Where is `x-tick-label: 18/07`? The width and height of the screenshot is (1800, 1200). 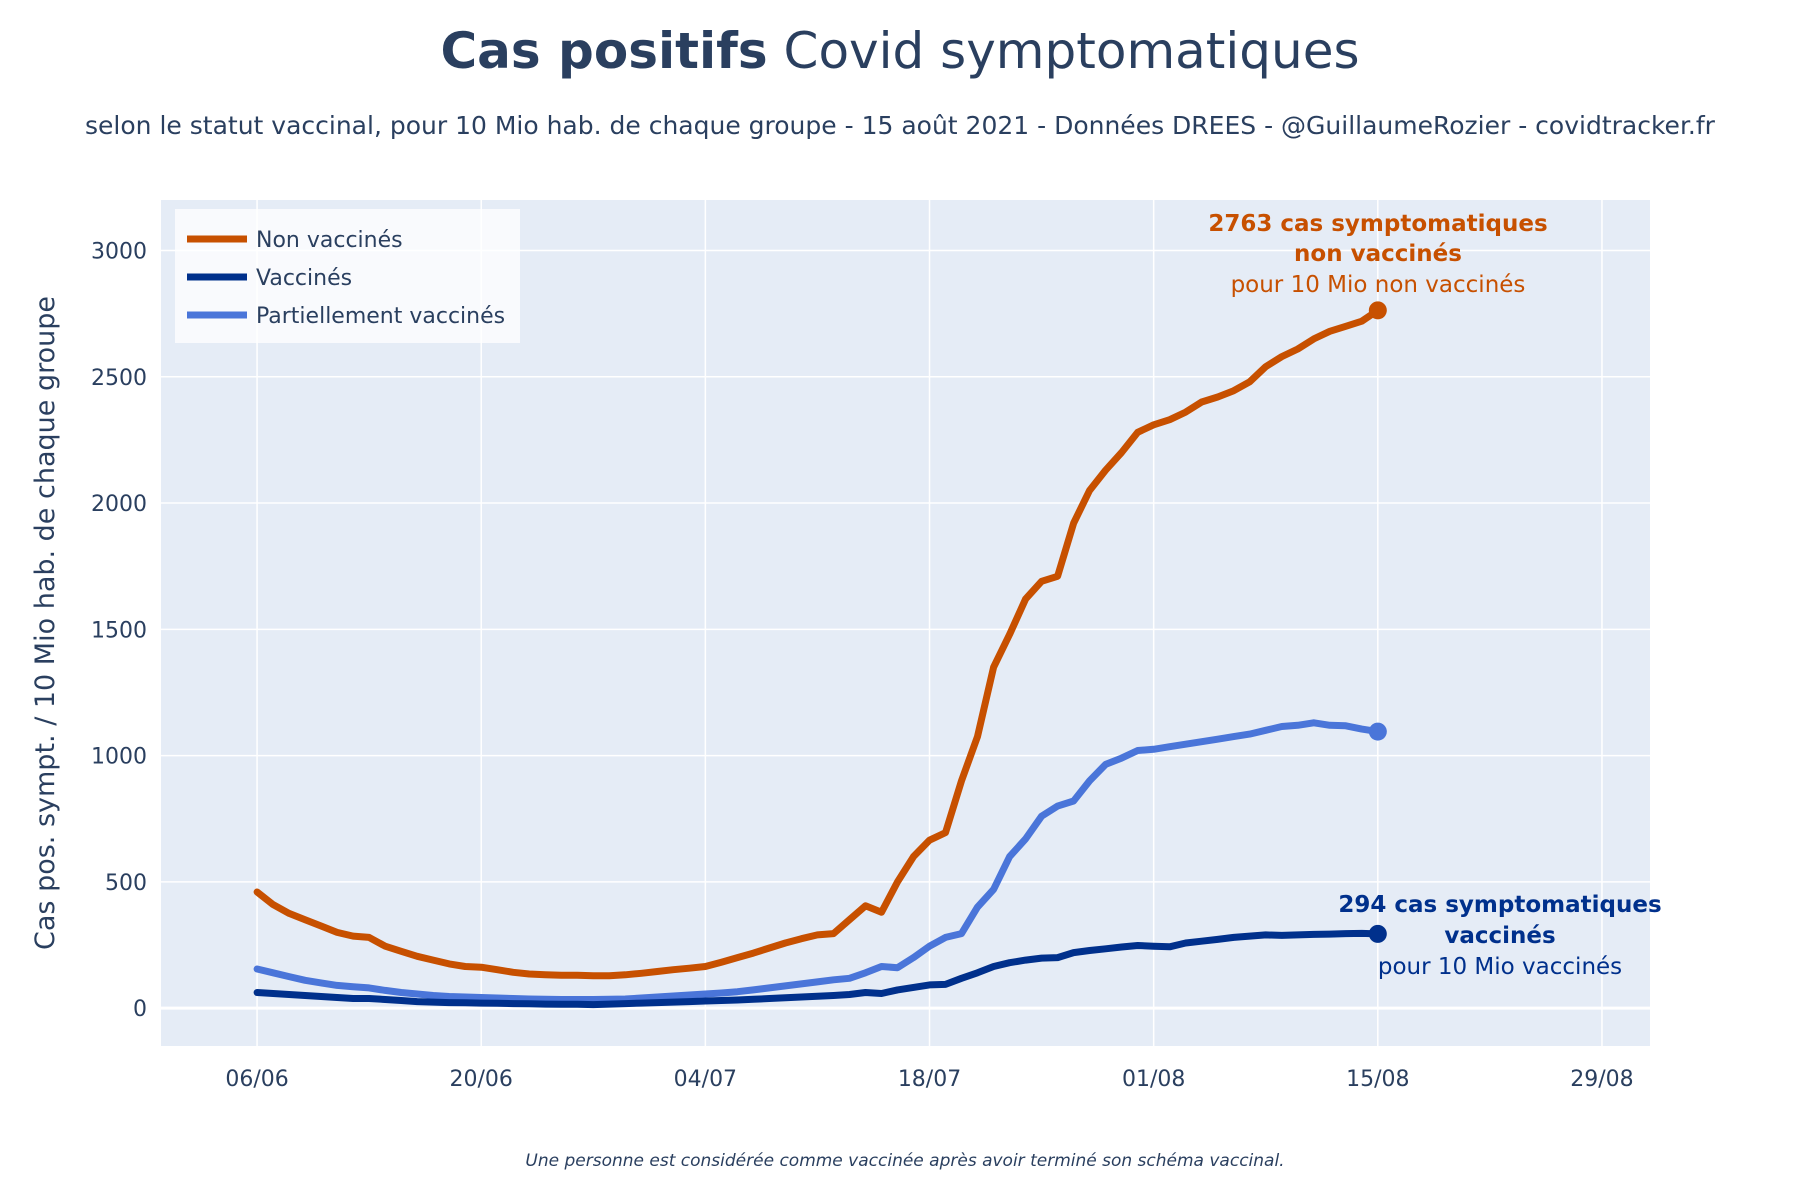
x-tick-label: 18/07 is located at coordinates (929, 1079).